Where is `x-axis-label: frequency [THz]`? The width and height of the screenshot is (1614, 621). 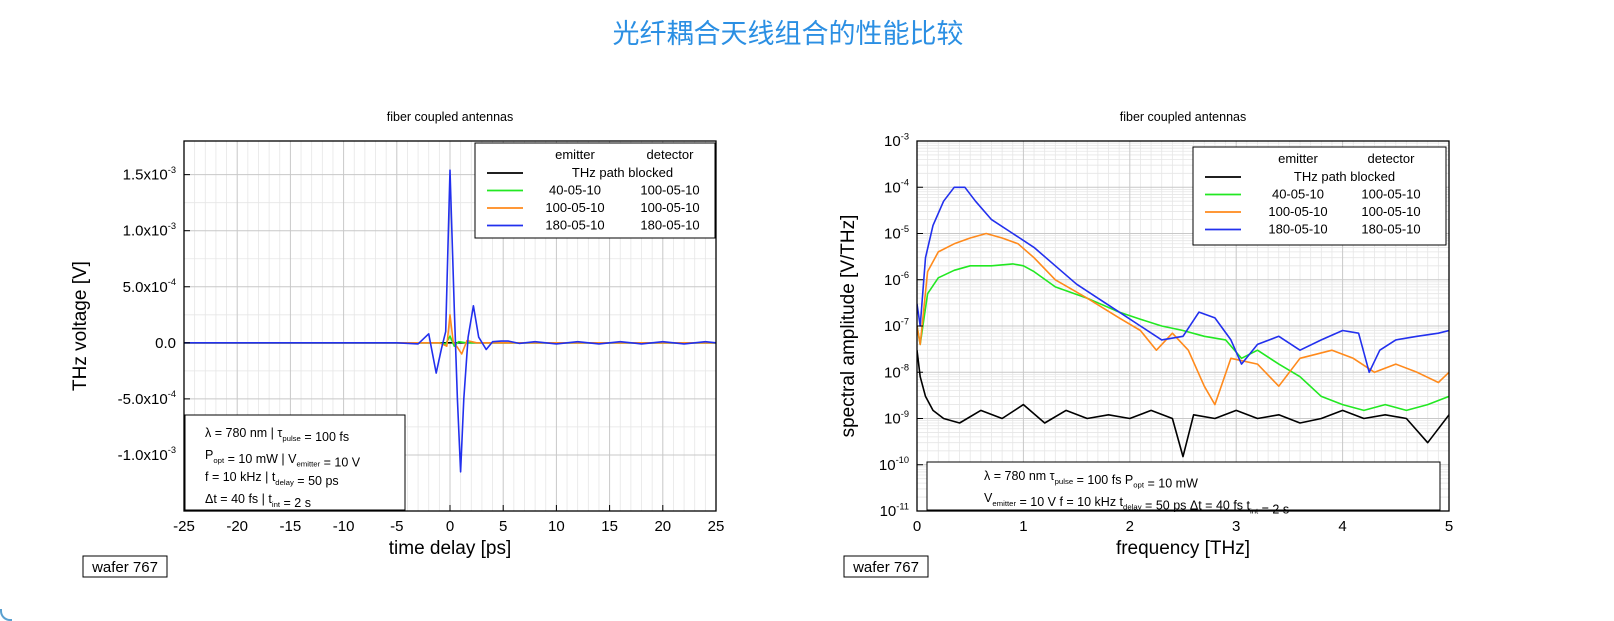 x-axis-label: frequency [THz] is located at coordinates (1183, 548).